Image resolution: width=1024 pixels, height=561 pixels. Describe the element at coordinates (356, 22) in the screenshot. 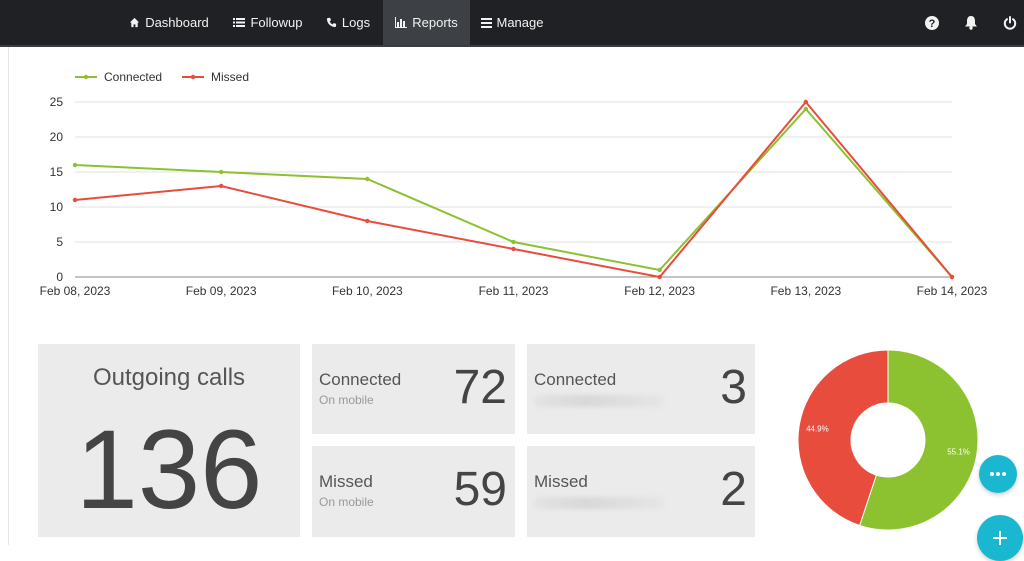

I see `nav-logs-label: Logs` at that location.